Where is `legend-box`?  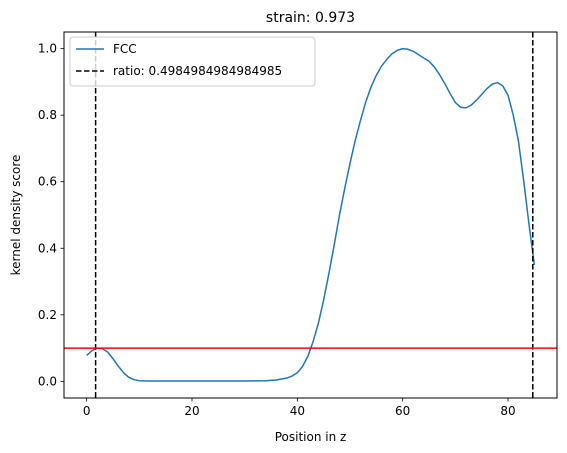 legend-box is located at coordinates (192, 61).